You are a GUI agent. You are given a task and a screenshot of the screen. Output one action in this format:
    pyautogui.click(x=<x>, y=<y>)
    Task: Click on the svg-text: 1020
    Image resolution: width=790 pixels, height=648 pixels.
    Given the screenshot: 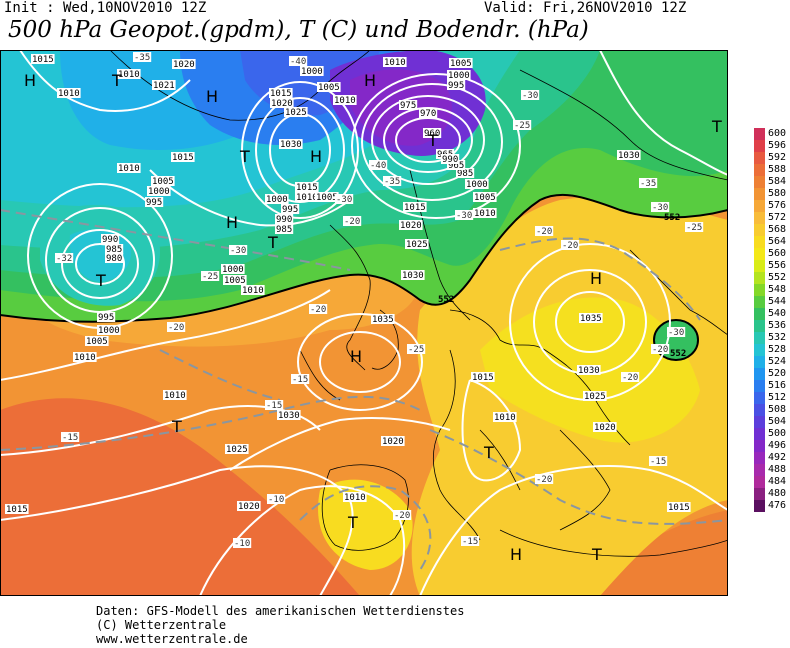 What is the action you would take?
    pyautogui.click(x=605, y=428)
    